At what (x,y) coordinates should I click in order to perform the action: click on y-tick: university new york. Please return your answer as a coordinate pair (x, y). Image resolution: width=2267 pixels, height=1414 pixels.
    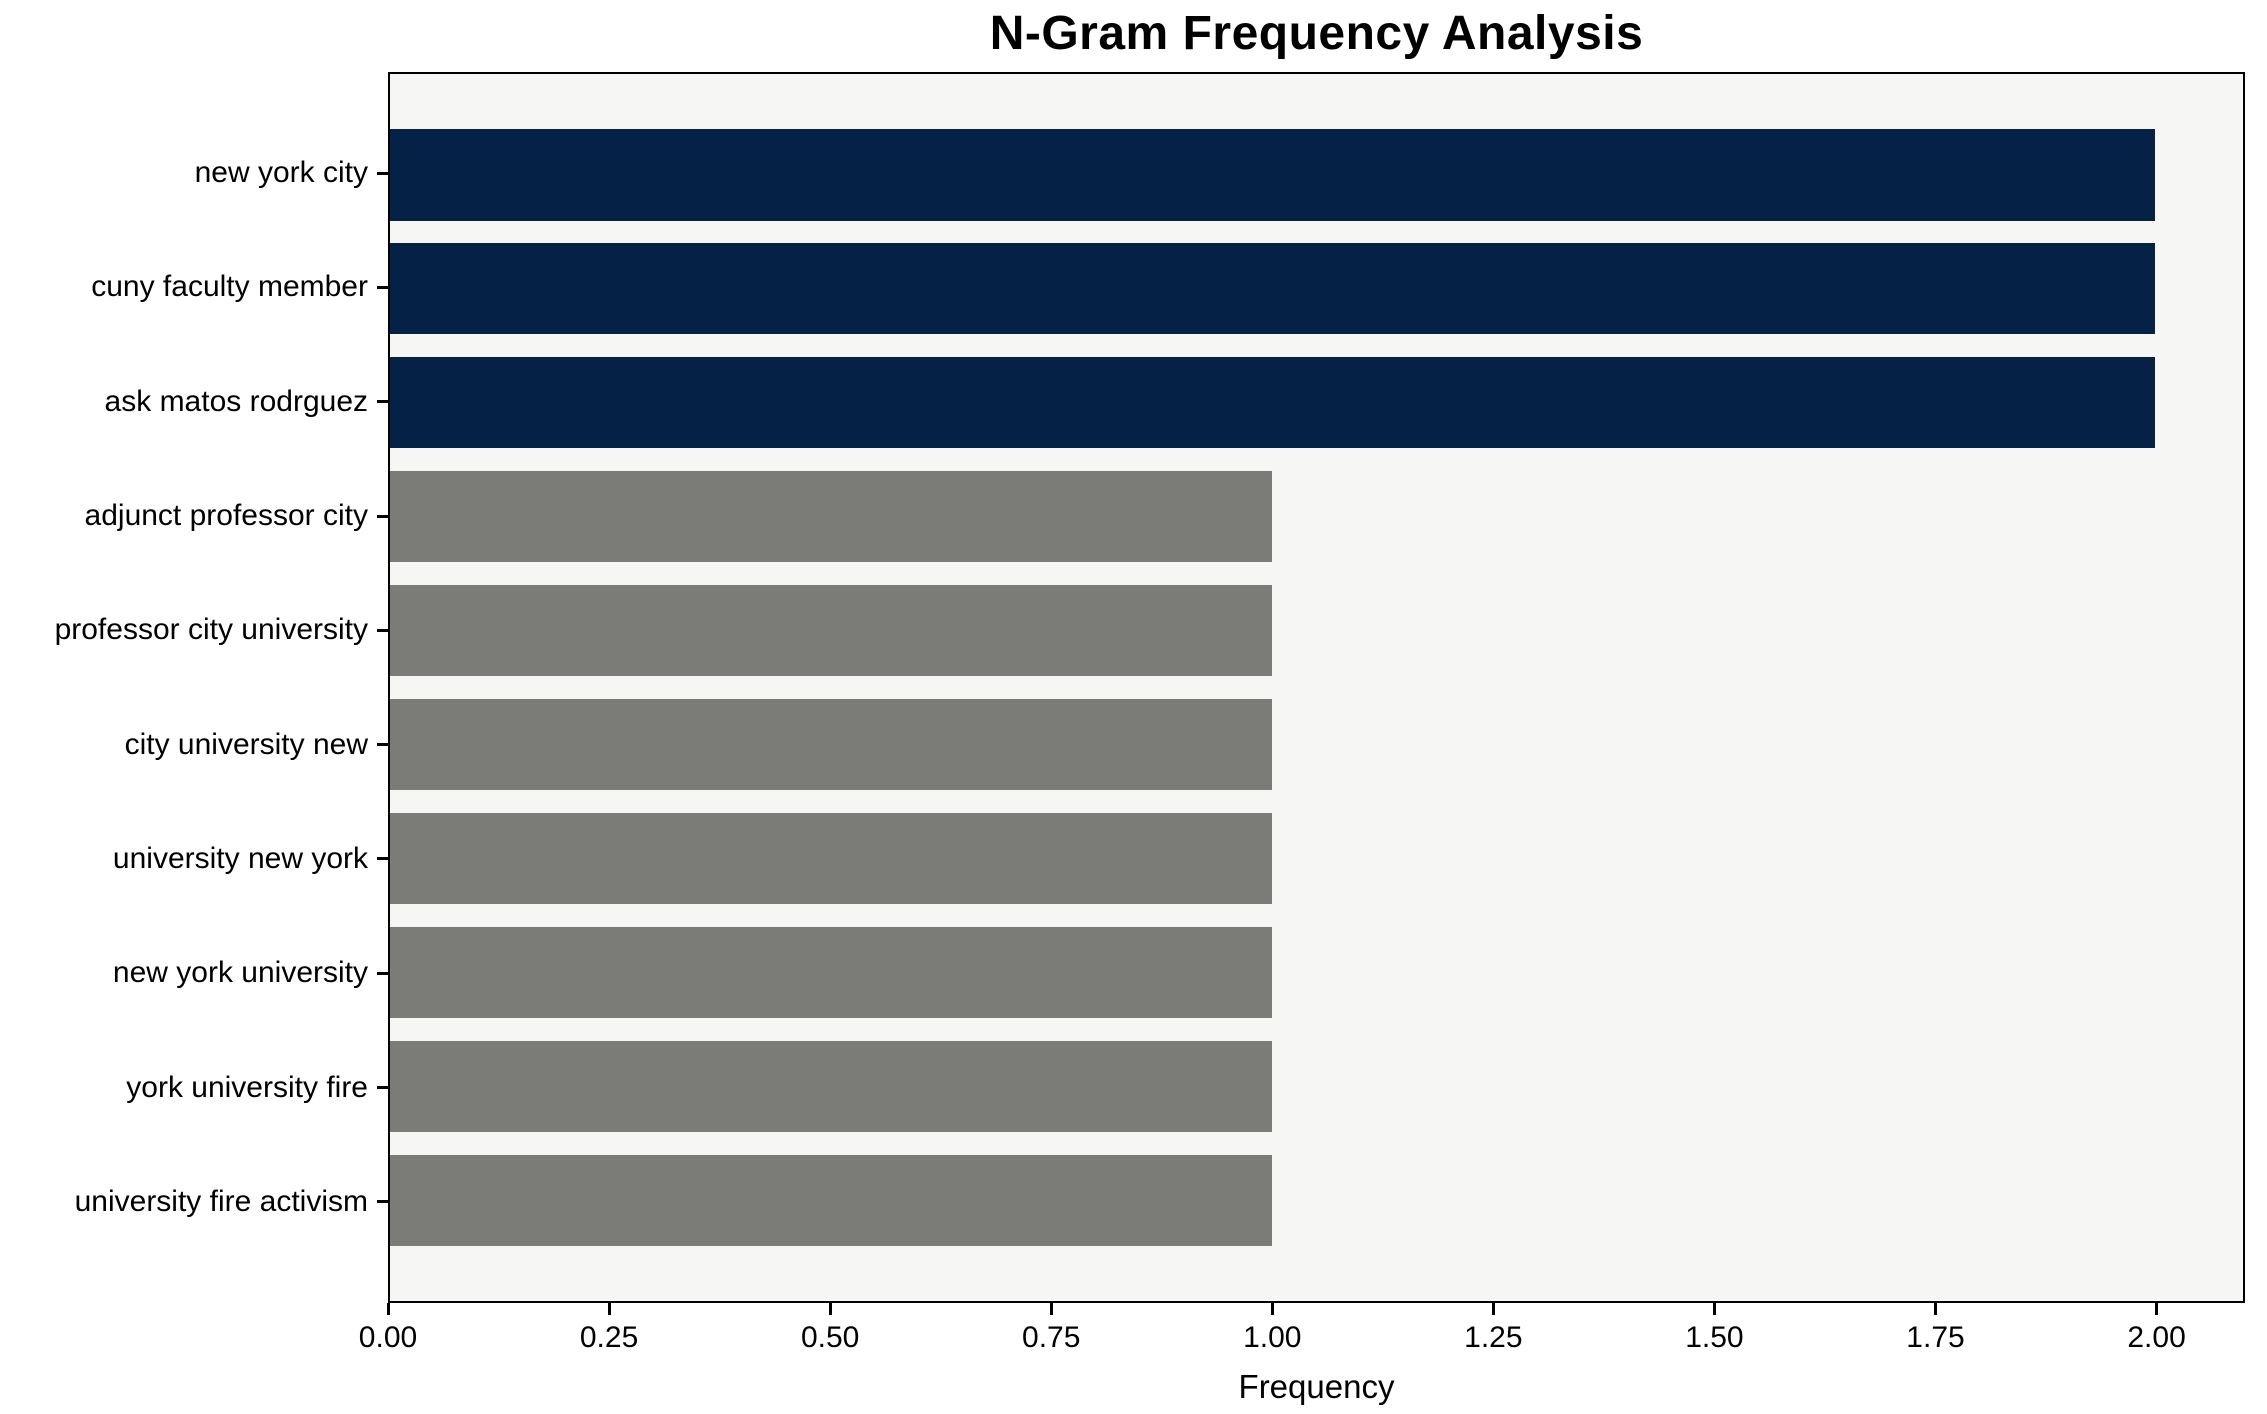
    Looking at the image, I should click on (194, 859).